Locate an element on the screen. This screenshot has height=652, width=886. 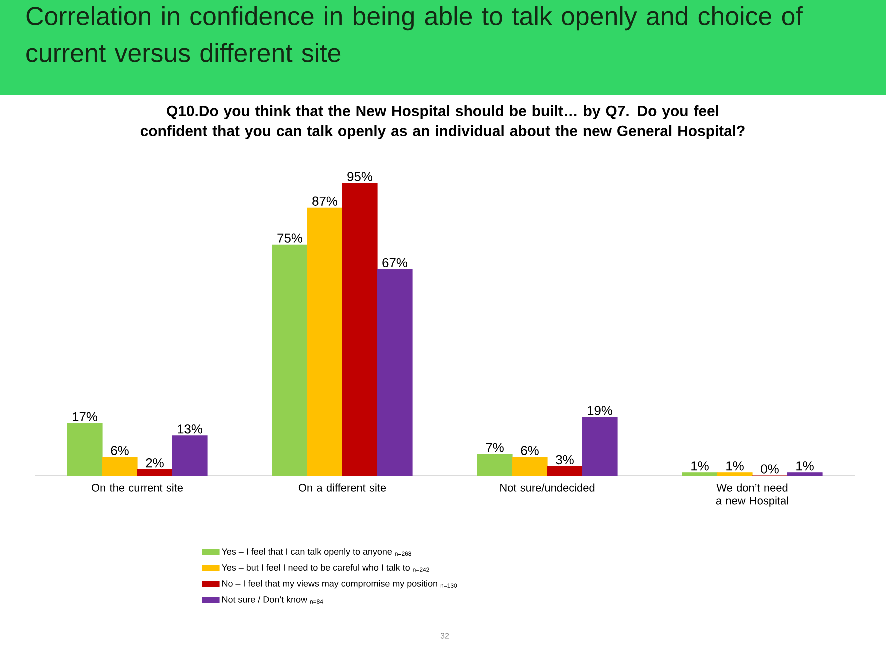
data-label: 2% is located at coordinates (155, 463).